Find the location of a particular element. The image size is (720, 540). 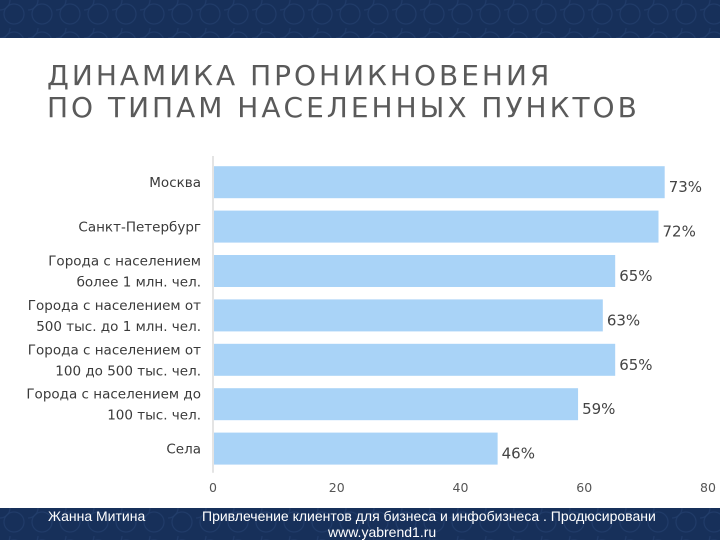

category-label-5-line-2: 100 до 500 тыс. чел. is located at coordinates (128, 371).